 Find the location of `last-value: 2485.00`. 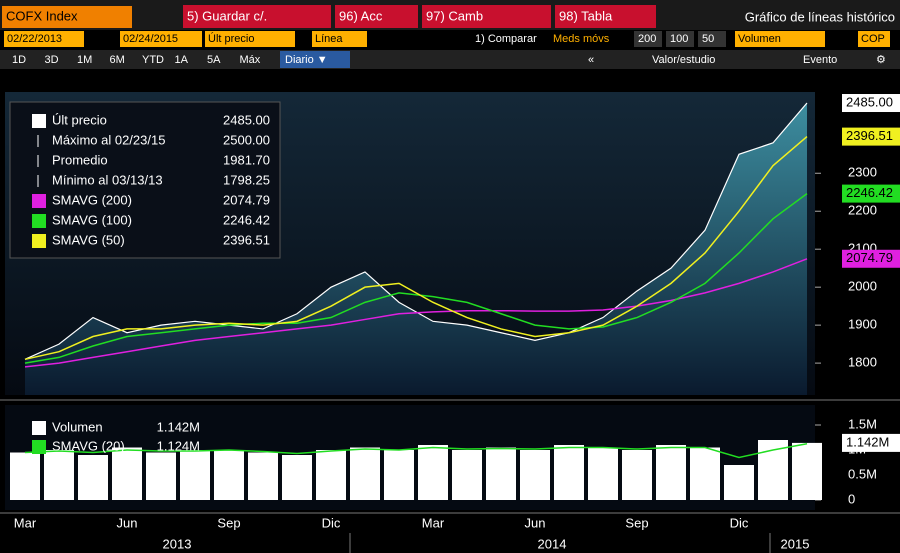

last-value: 2485.00 is located at coordinates (869, 101).